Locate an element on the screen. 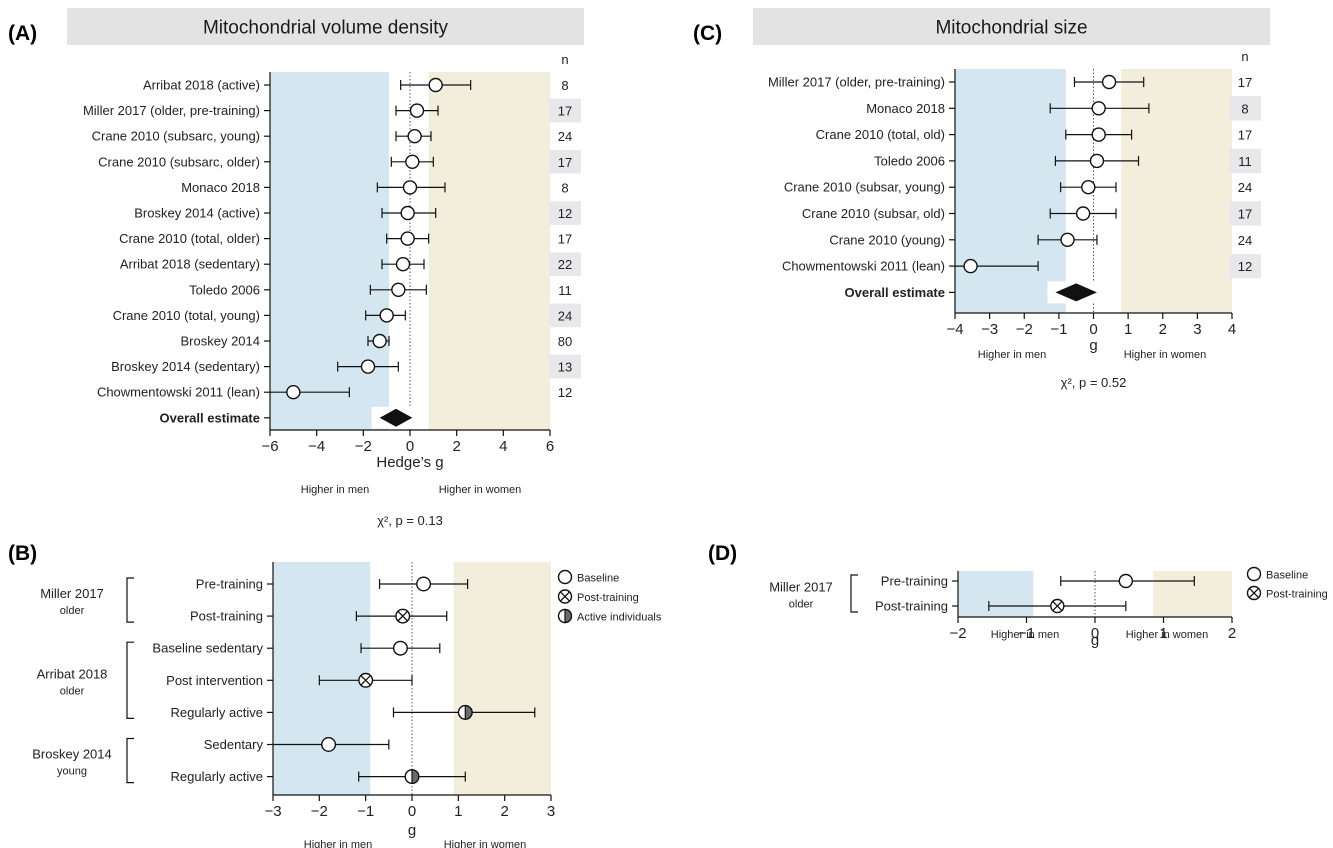  row-label: Post-training is located at coordinates (226, 616).